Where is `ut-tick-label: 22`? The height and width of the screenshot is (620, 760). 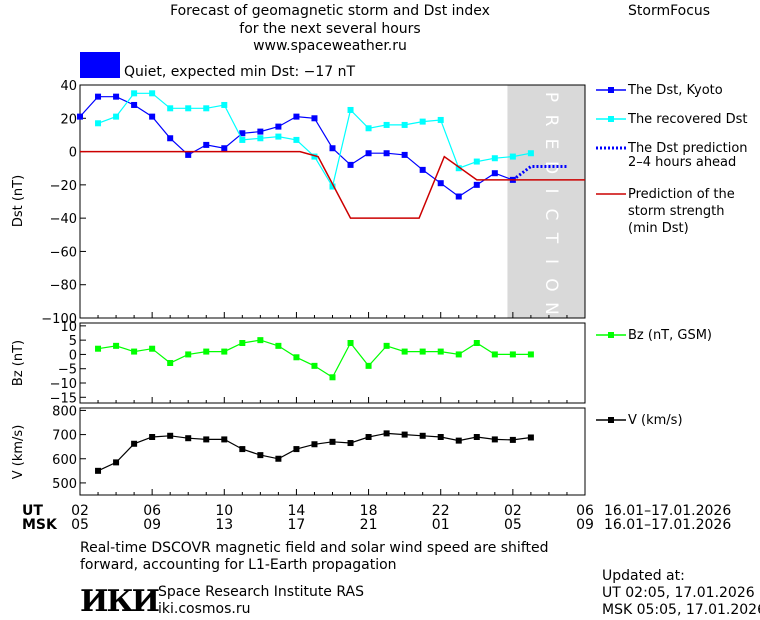
ut-tick-label: 22 is located at coordinates (441, 511).